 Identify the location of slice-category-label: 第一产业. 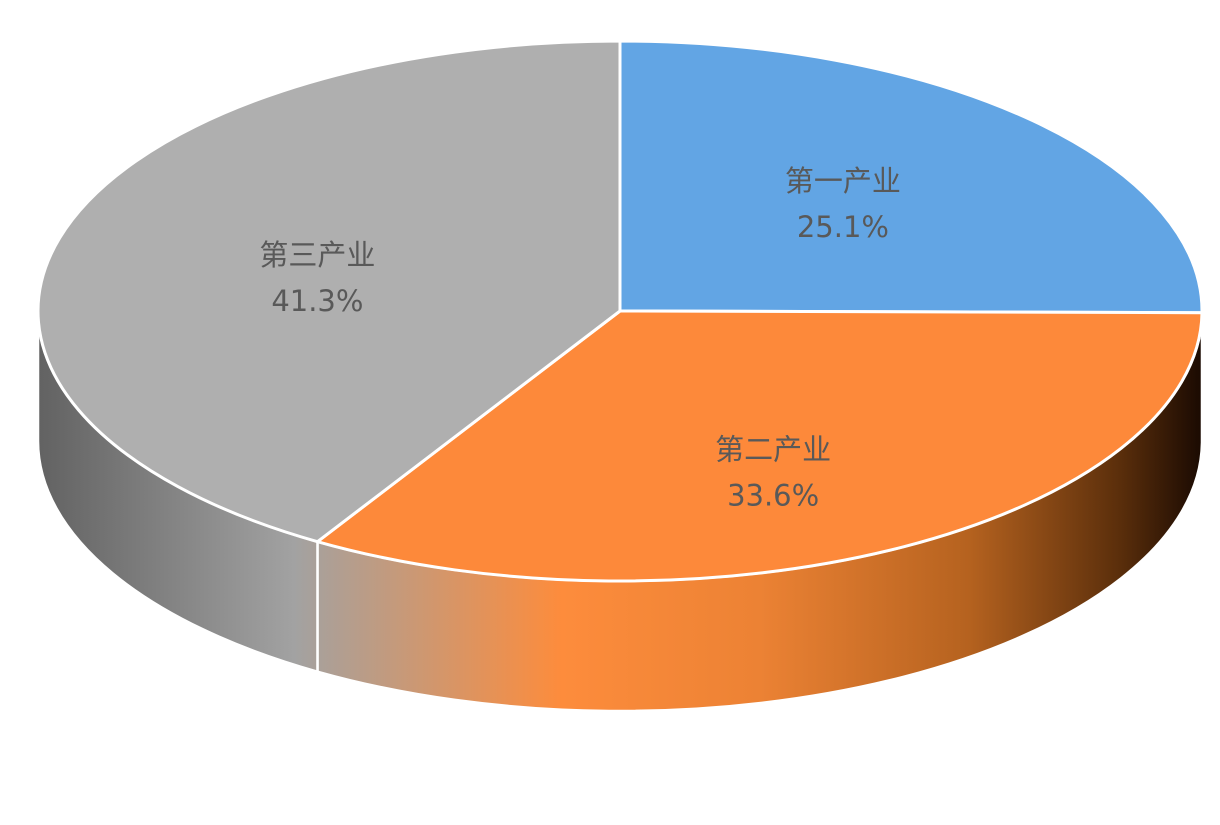
(843, 181).